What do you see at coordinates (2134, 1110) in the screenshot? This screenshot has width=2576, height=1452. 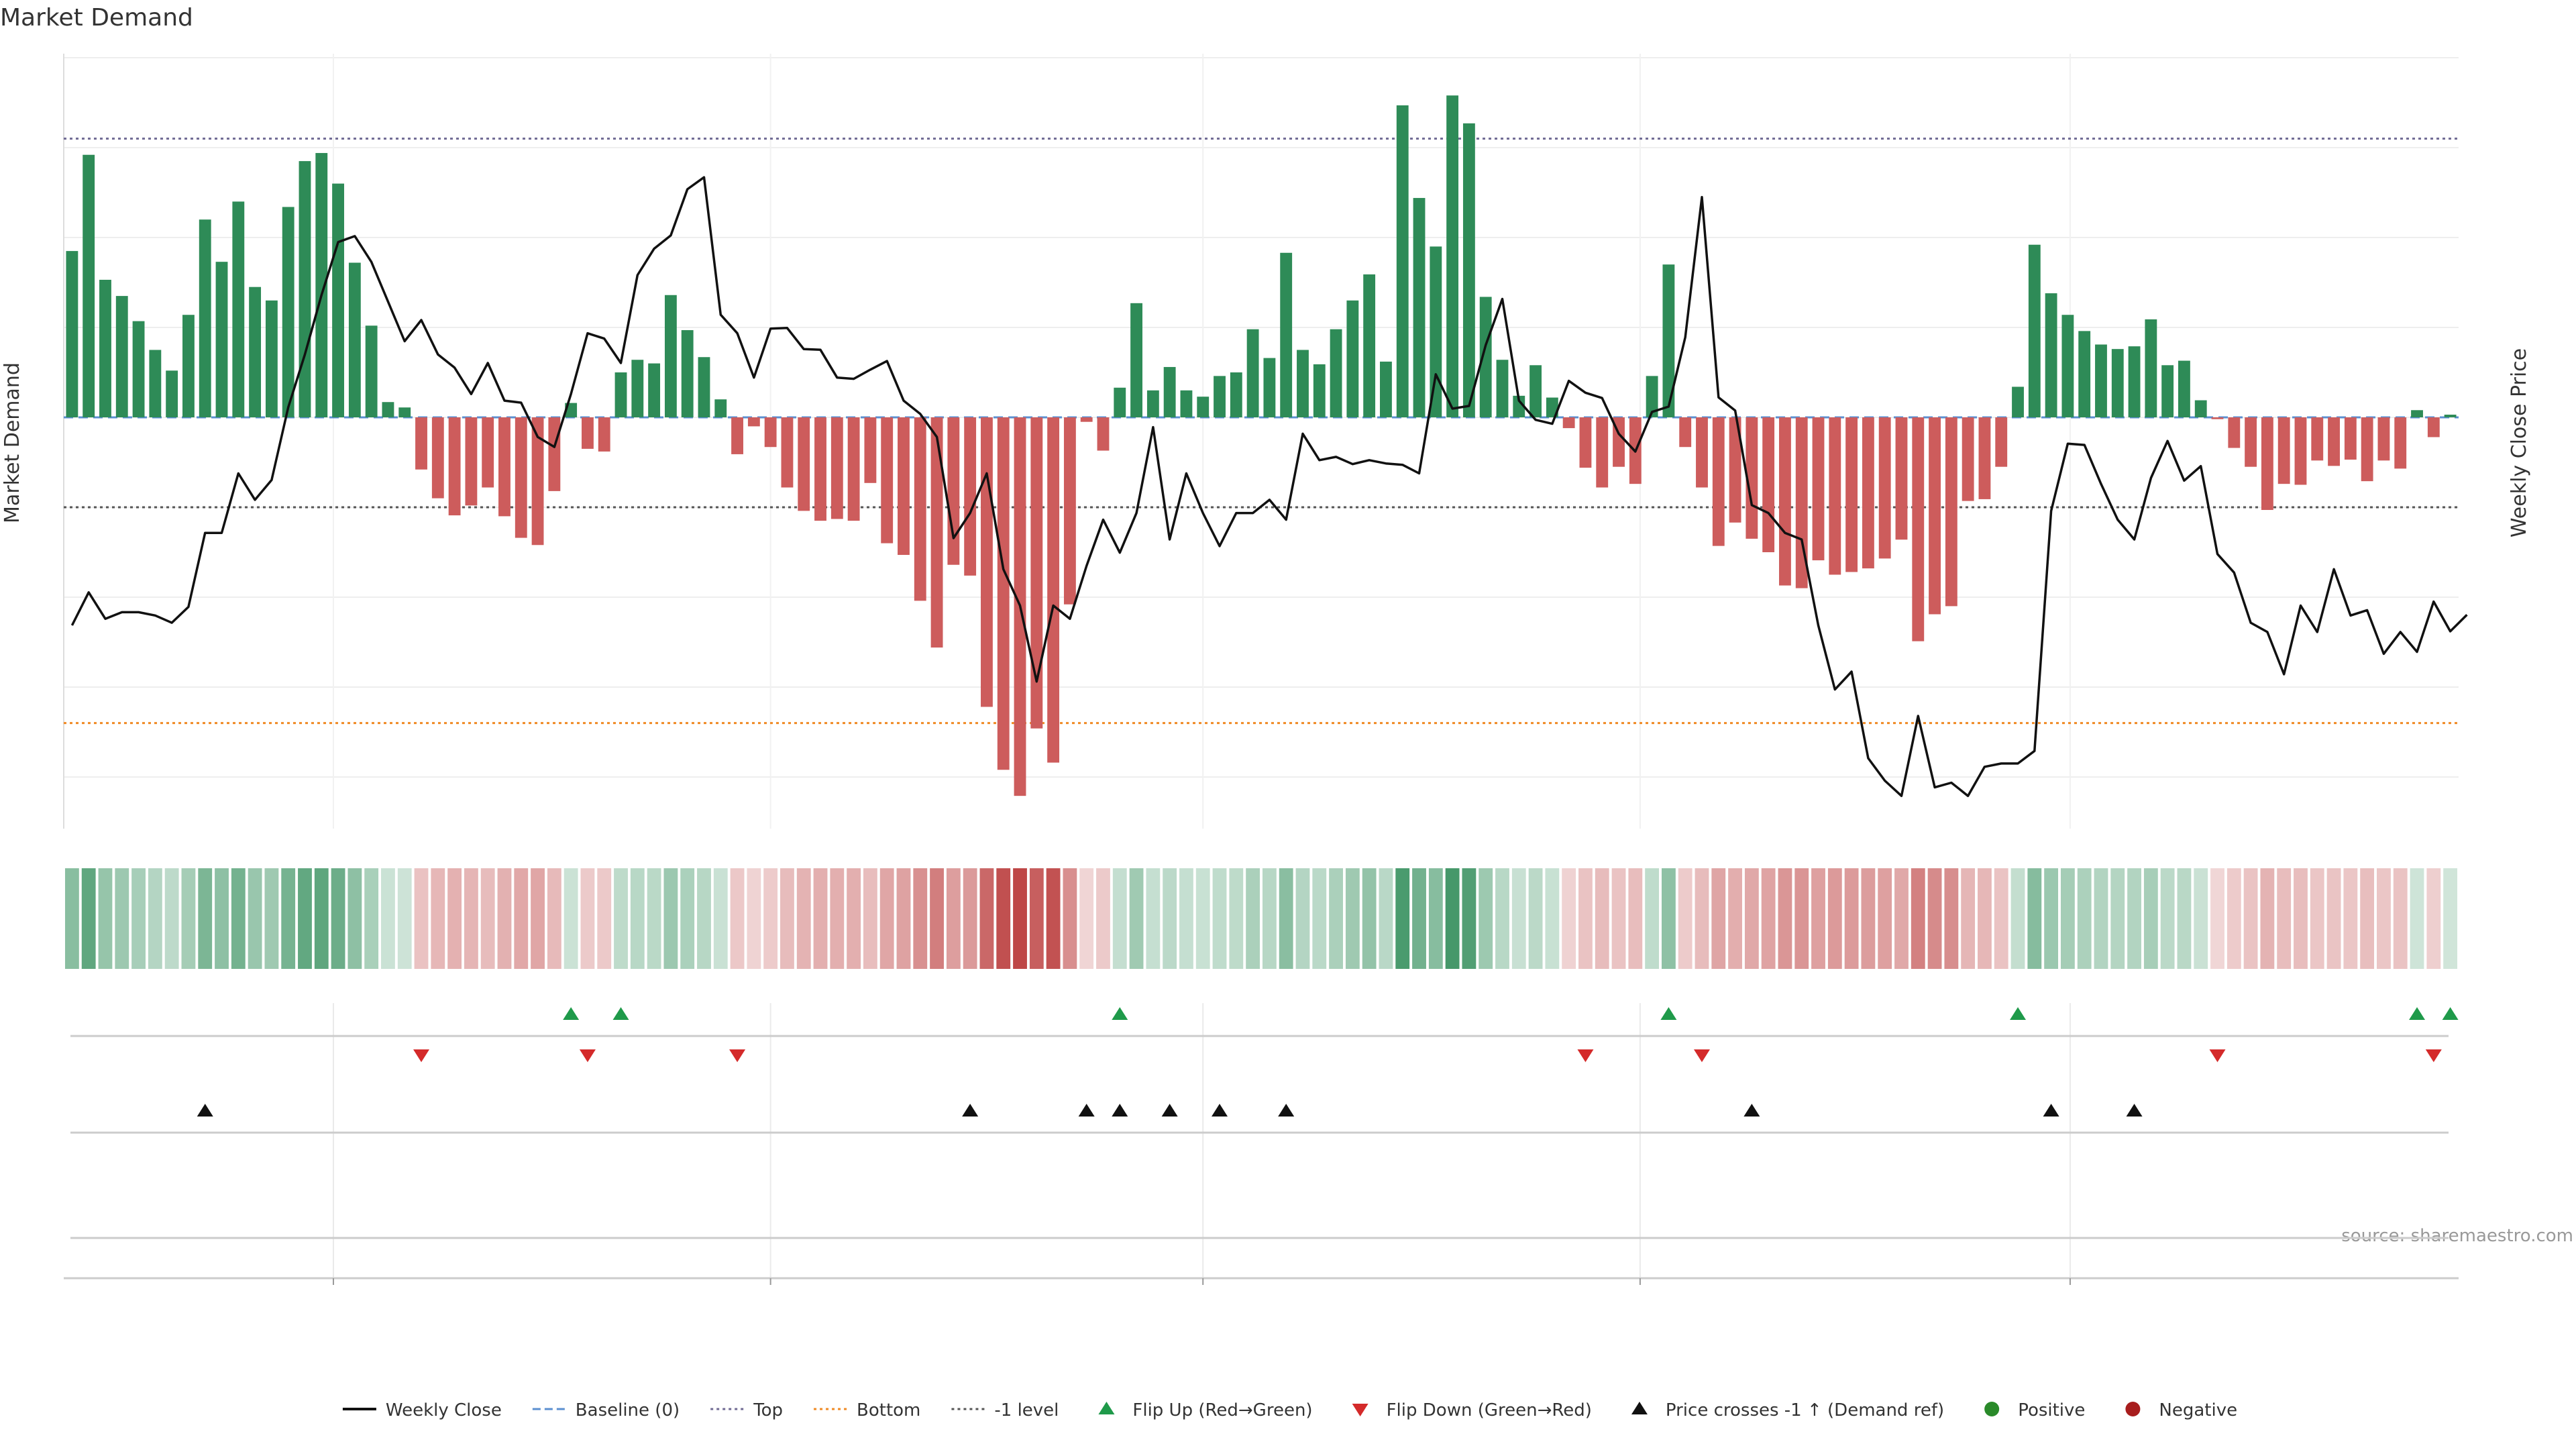 I see `price-cross-marker` at bounding box center [2134, 1110].